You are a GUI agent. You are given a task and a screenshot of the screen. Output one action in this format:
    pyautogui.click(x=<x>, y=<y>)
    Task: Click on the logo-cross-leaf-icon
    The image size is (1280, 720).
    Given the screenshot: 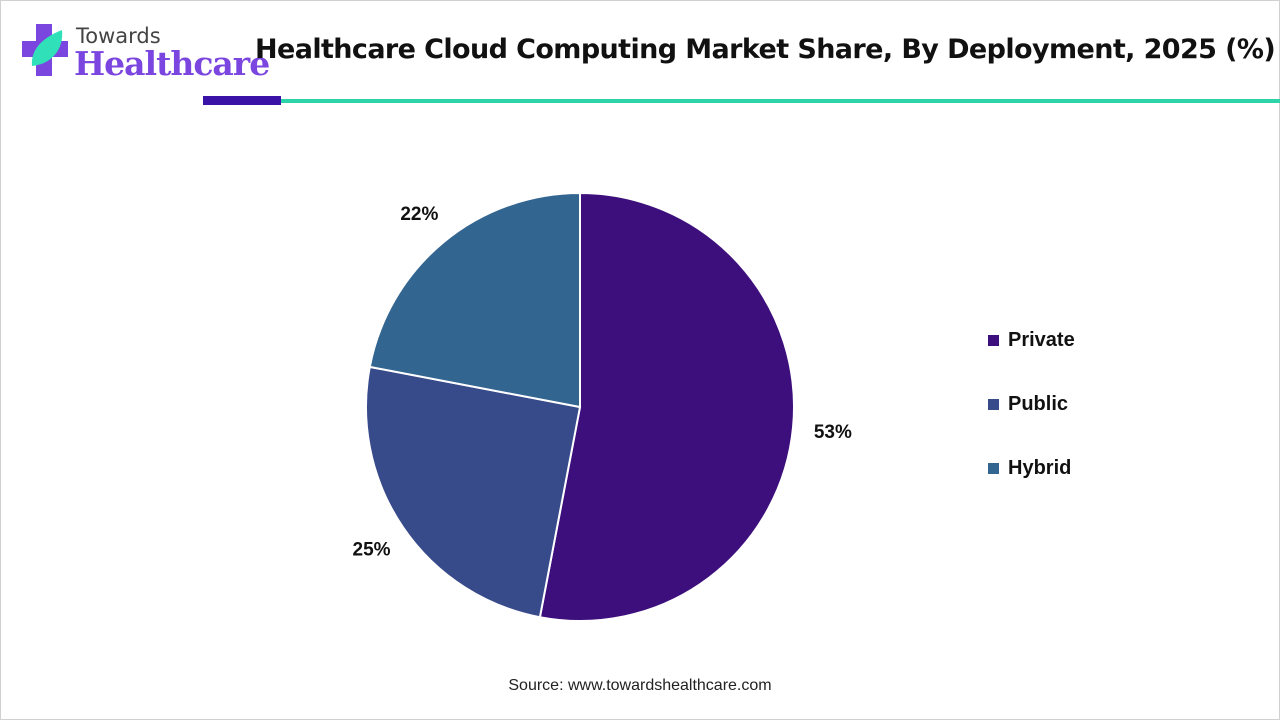 What is the action you would take?
    pyautogui.click(x=45, y=50)
    